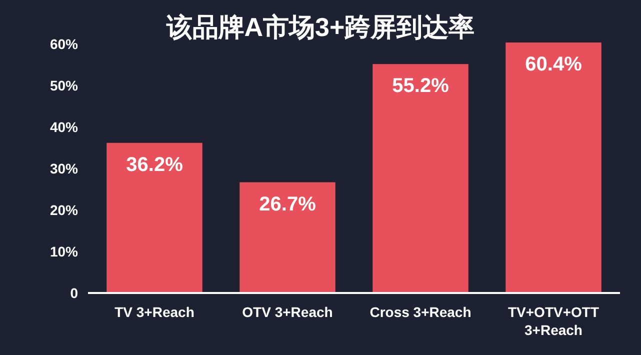 The width and height of the screenshot is (641, 355). I want to click on data-label: 60.4%, so click(553, 64).